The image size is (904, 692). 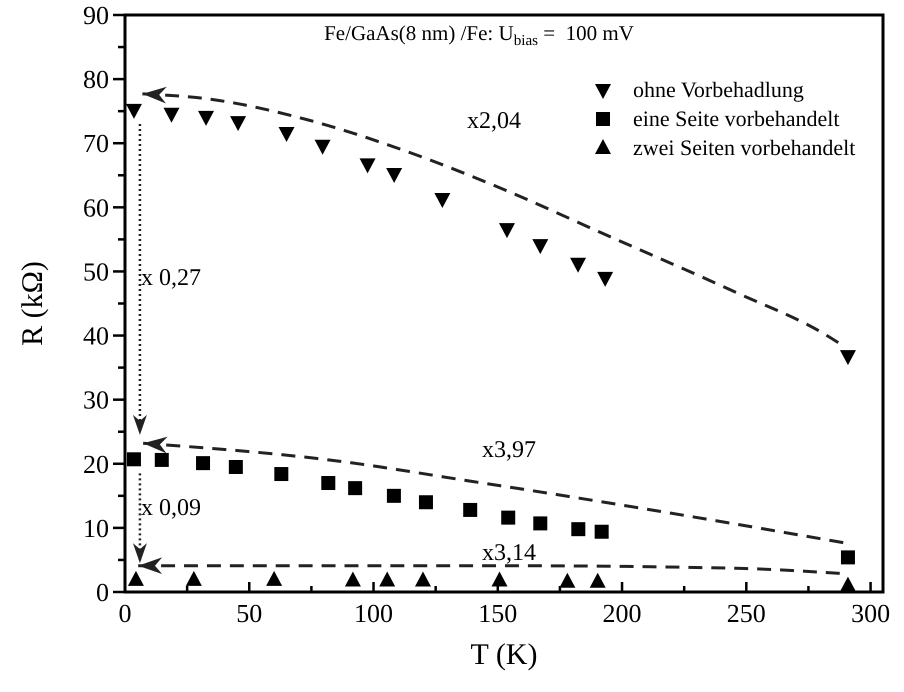 I want to click on y-tick-label: 20, so click(x=96, y=464).